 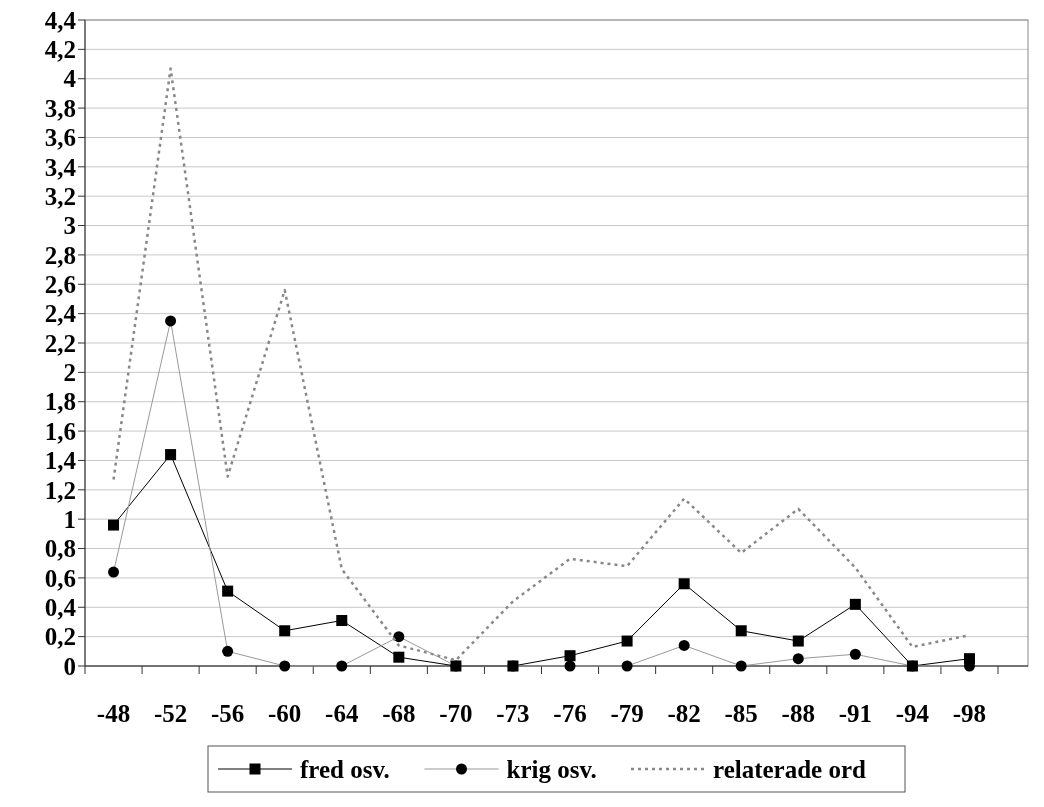 I want to click on x-tick-label: -64, so click(x=342, y=713).